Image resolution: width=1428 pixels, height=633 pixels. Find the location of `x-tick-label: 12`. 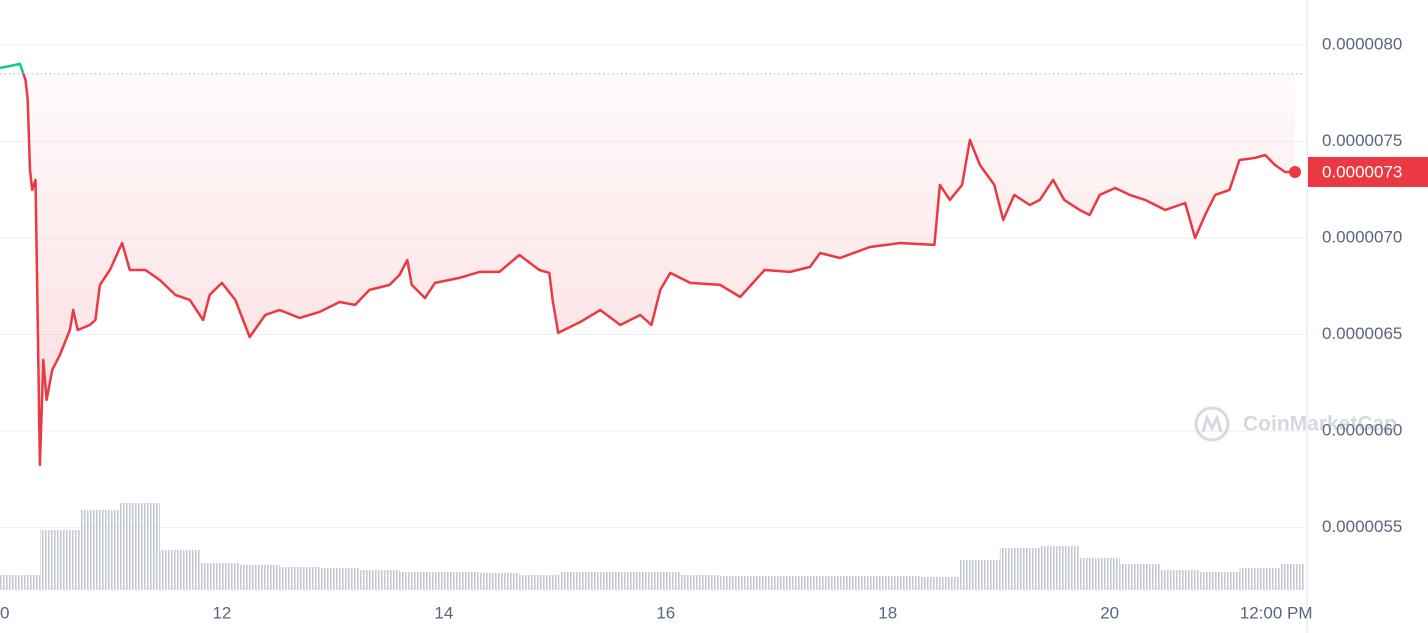

x-tick-label: 12 is located at coordinates (221, 612).